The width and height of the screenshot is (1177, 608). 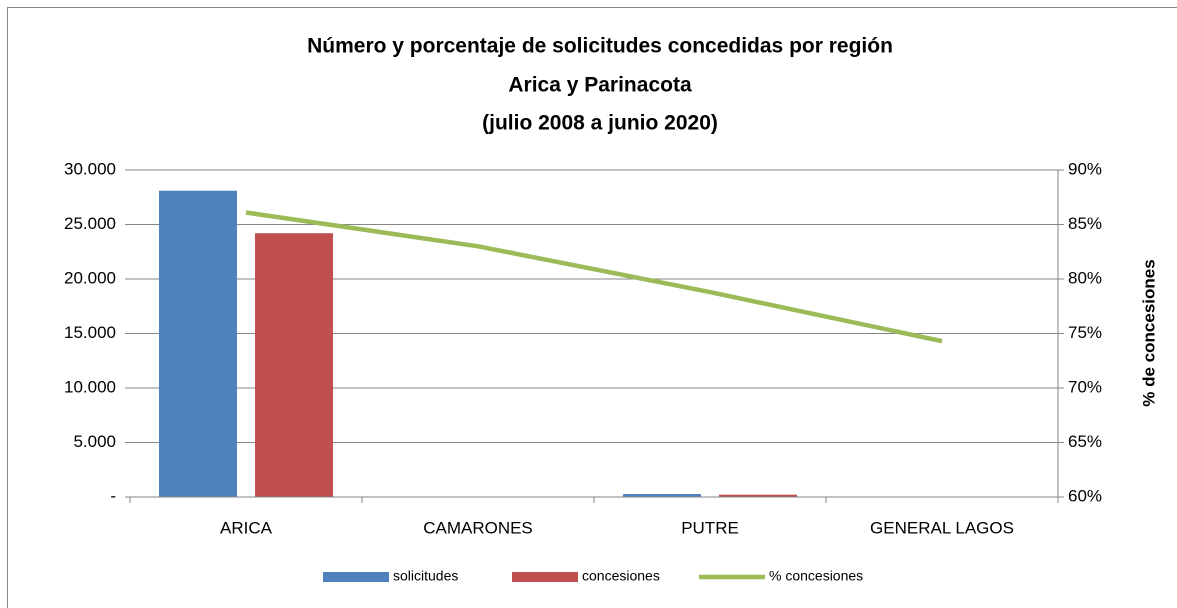 What do you see at coordinates (600, 85) in the screenshot?
I see `chart-title: Arica y Parinacota` at bounding box center [600, 85].